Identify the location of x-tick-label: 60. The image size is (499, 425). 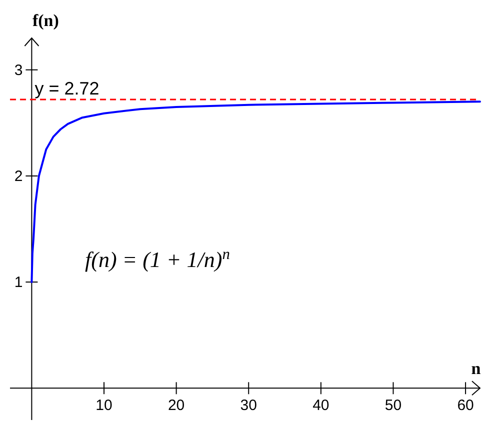
(465, 405).